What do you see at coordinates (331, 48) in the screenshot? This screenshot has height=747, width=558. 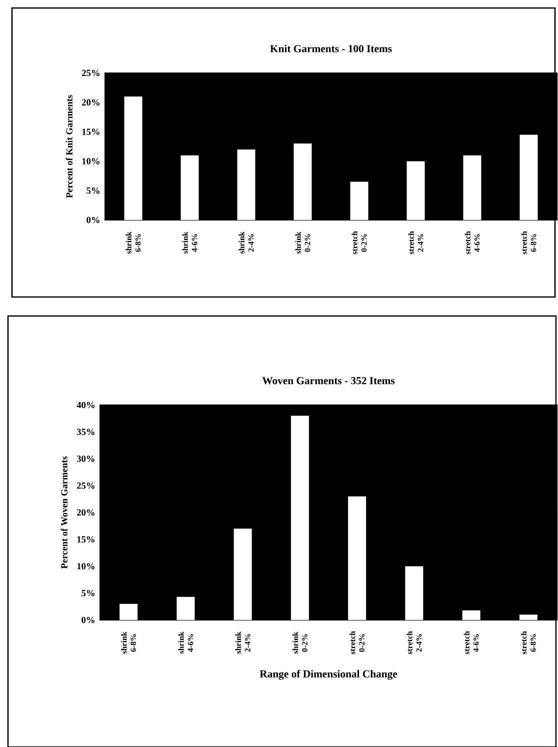 I see `chart-title: Knit Garments - 100 Items` at bounding box center [331, 48].